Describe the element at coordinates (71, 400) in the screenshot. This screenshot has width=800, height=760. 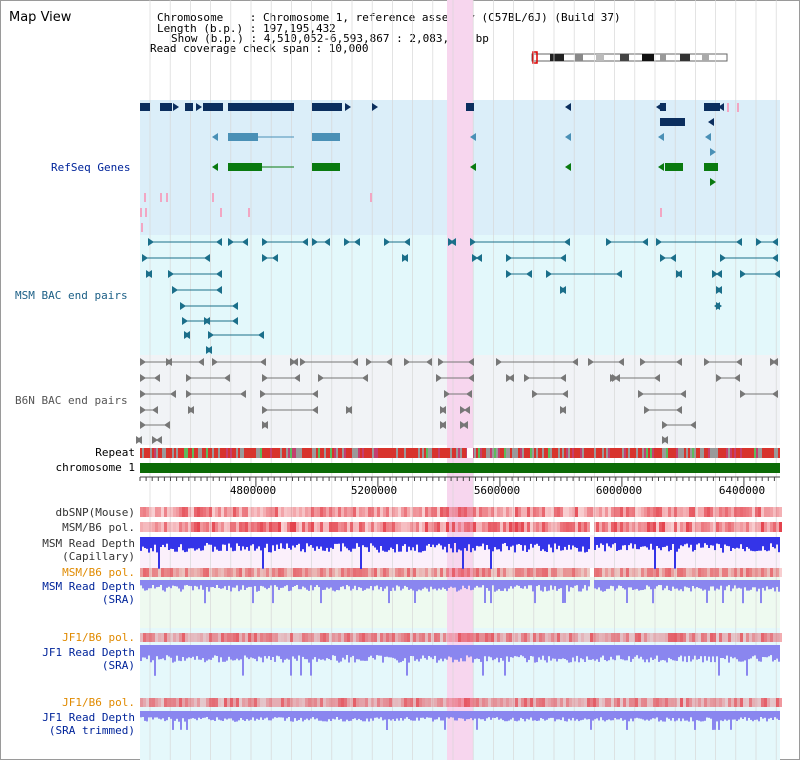
I see `track-label-b6n-bac: B6N BAC end pairs` at that location.